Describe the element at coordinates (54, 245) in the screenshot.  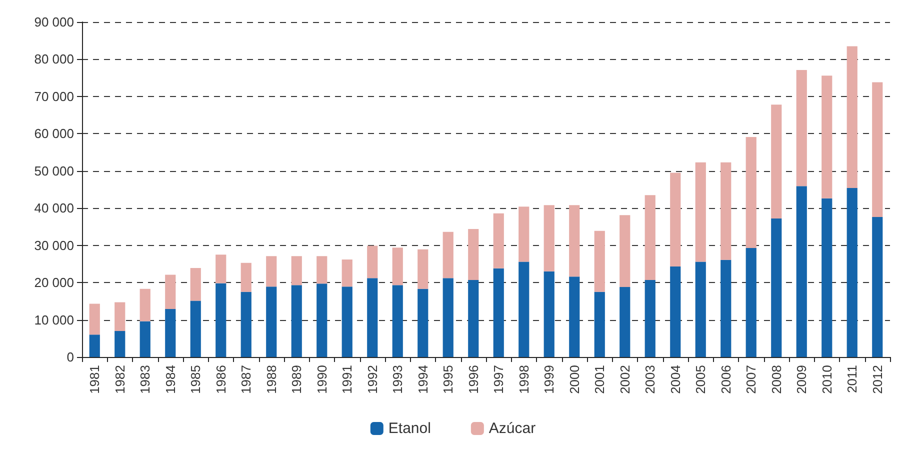
I see `y-tick-label: 30 000` at that location.